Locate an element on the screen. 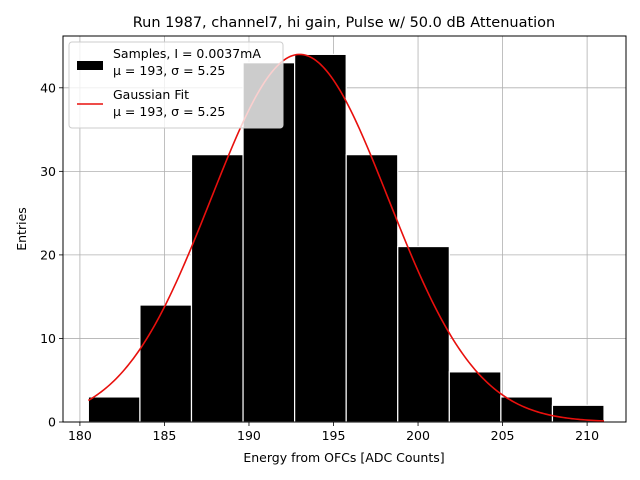 The height and width of the screenshot is (480, 640). x-tick-label: 190 is located at coordinates (249, 435).